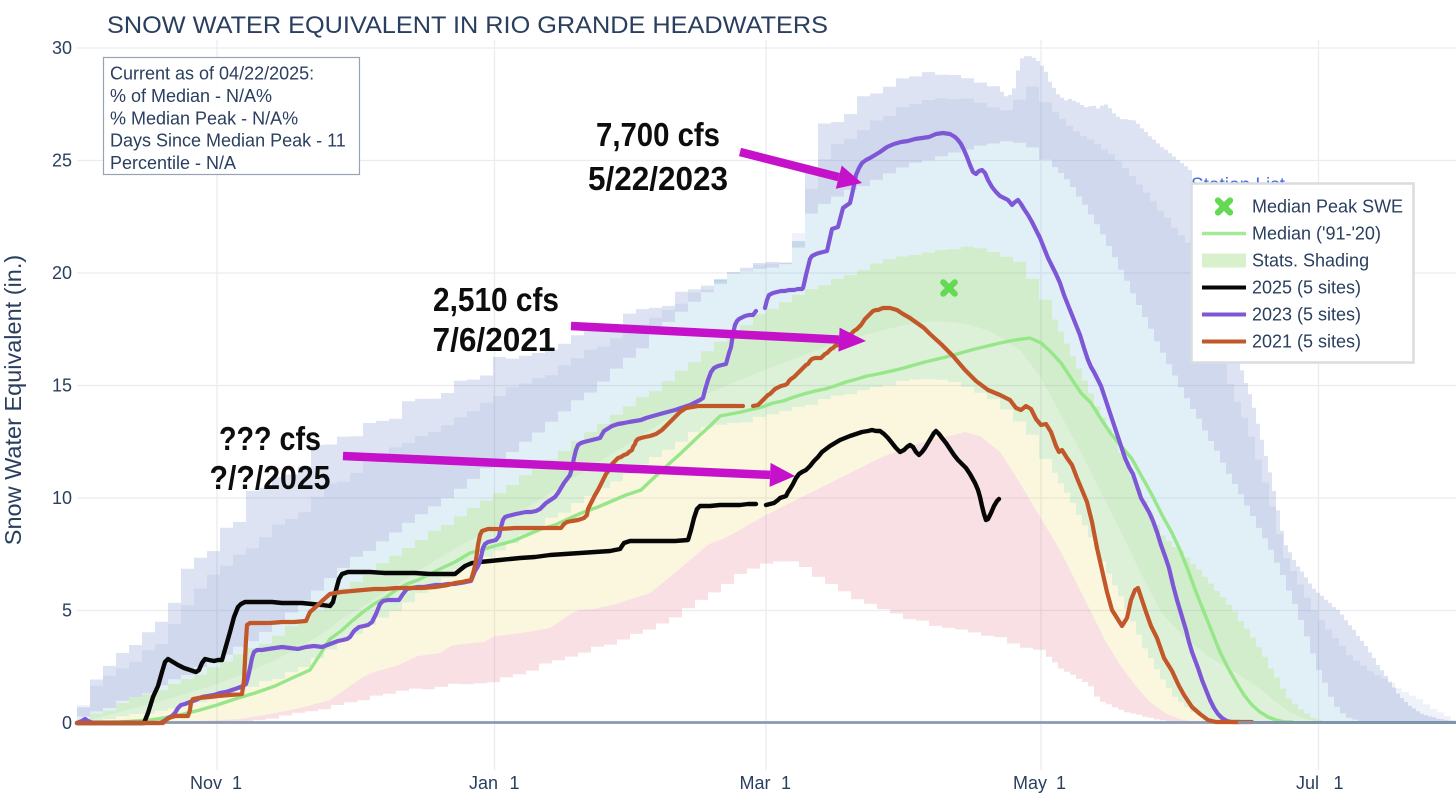 This screenshot has height=809, width=1456. I want to click on svg-text: Percentile - N/A, so click(173, 163).